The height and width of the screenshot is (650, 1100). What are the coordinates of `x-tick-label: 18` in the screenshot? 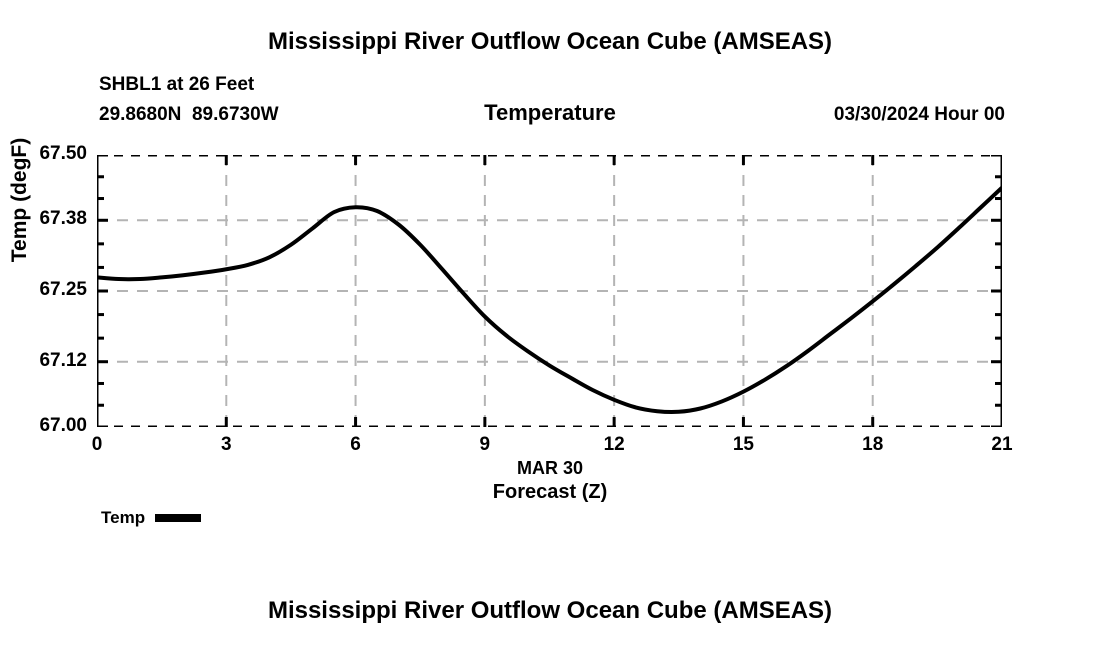 It's located at (873, 444).